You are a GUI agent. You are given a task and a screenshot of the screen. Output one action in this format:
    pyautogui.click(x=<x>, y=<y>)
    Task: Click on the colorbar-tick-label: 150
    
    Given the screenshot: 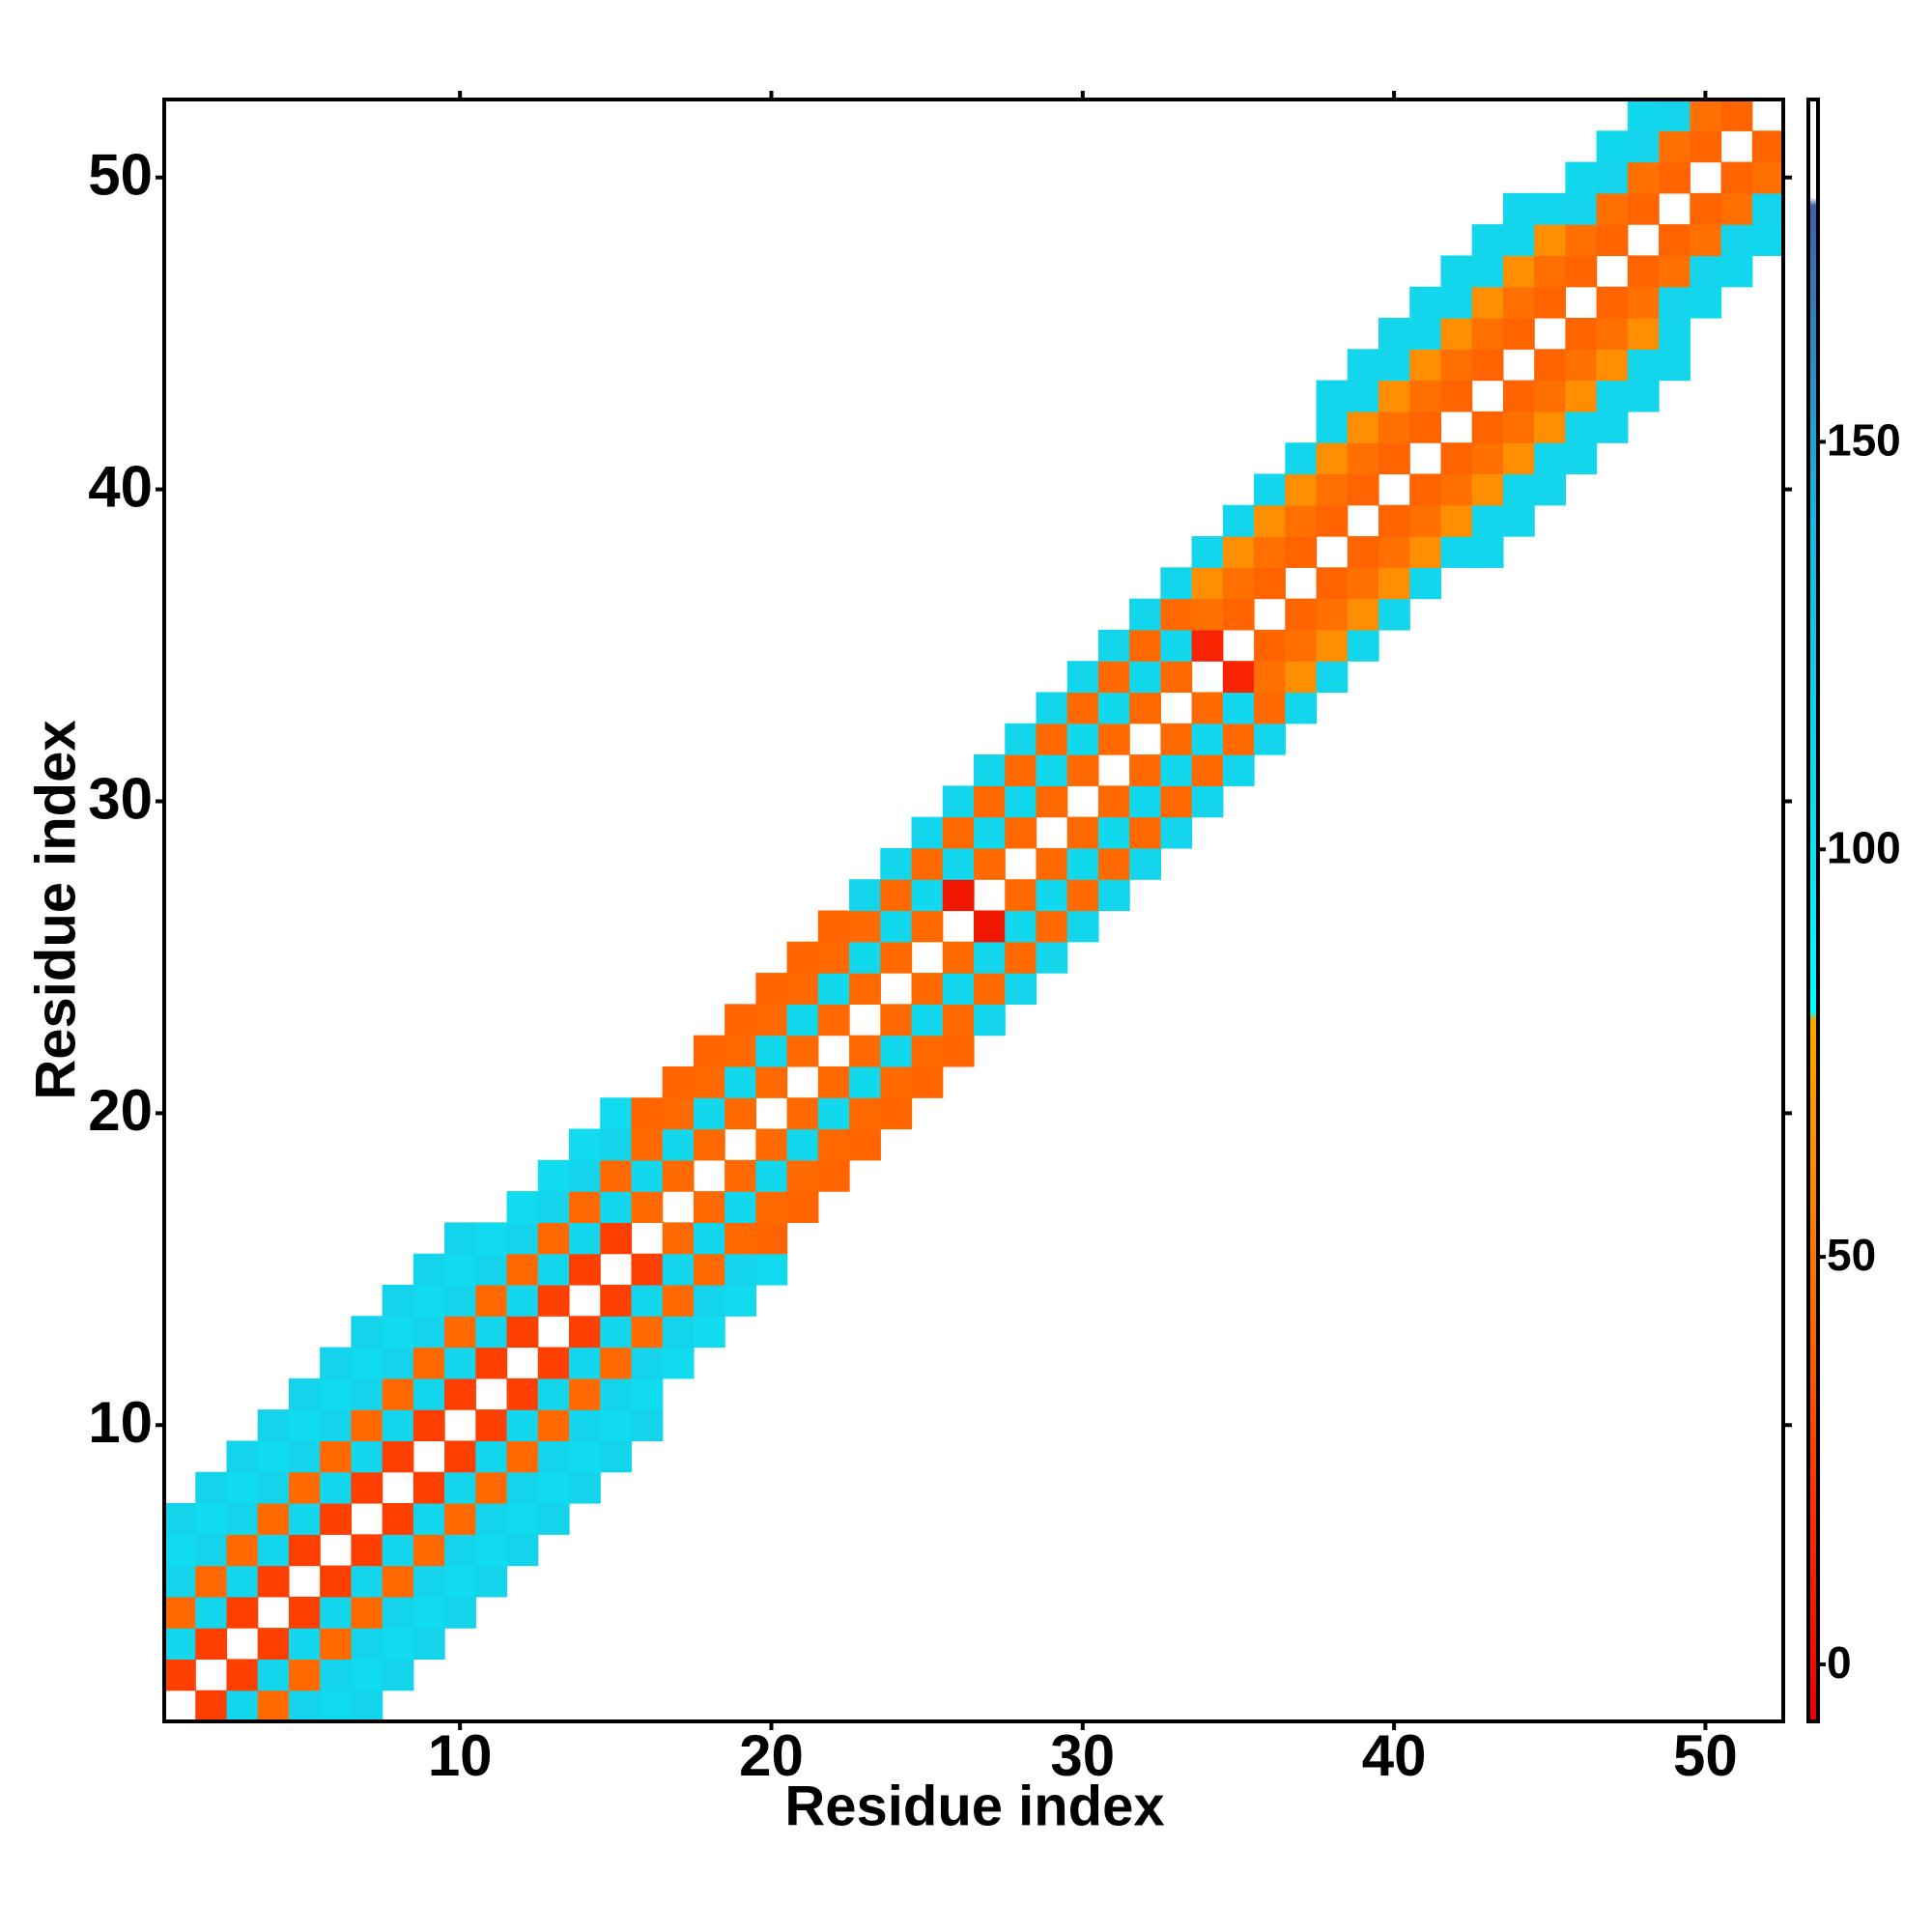 What is the action you would take?
    pyautogui.click(x=1864, y=440)
    